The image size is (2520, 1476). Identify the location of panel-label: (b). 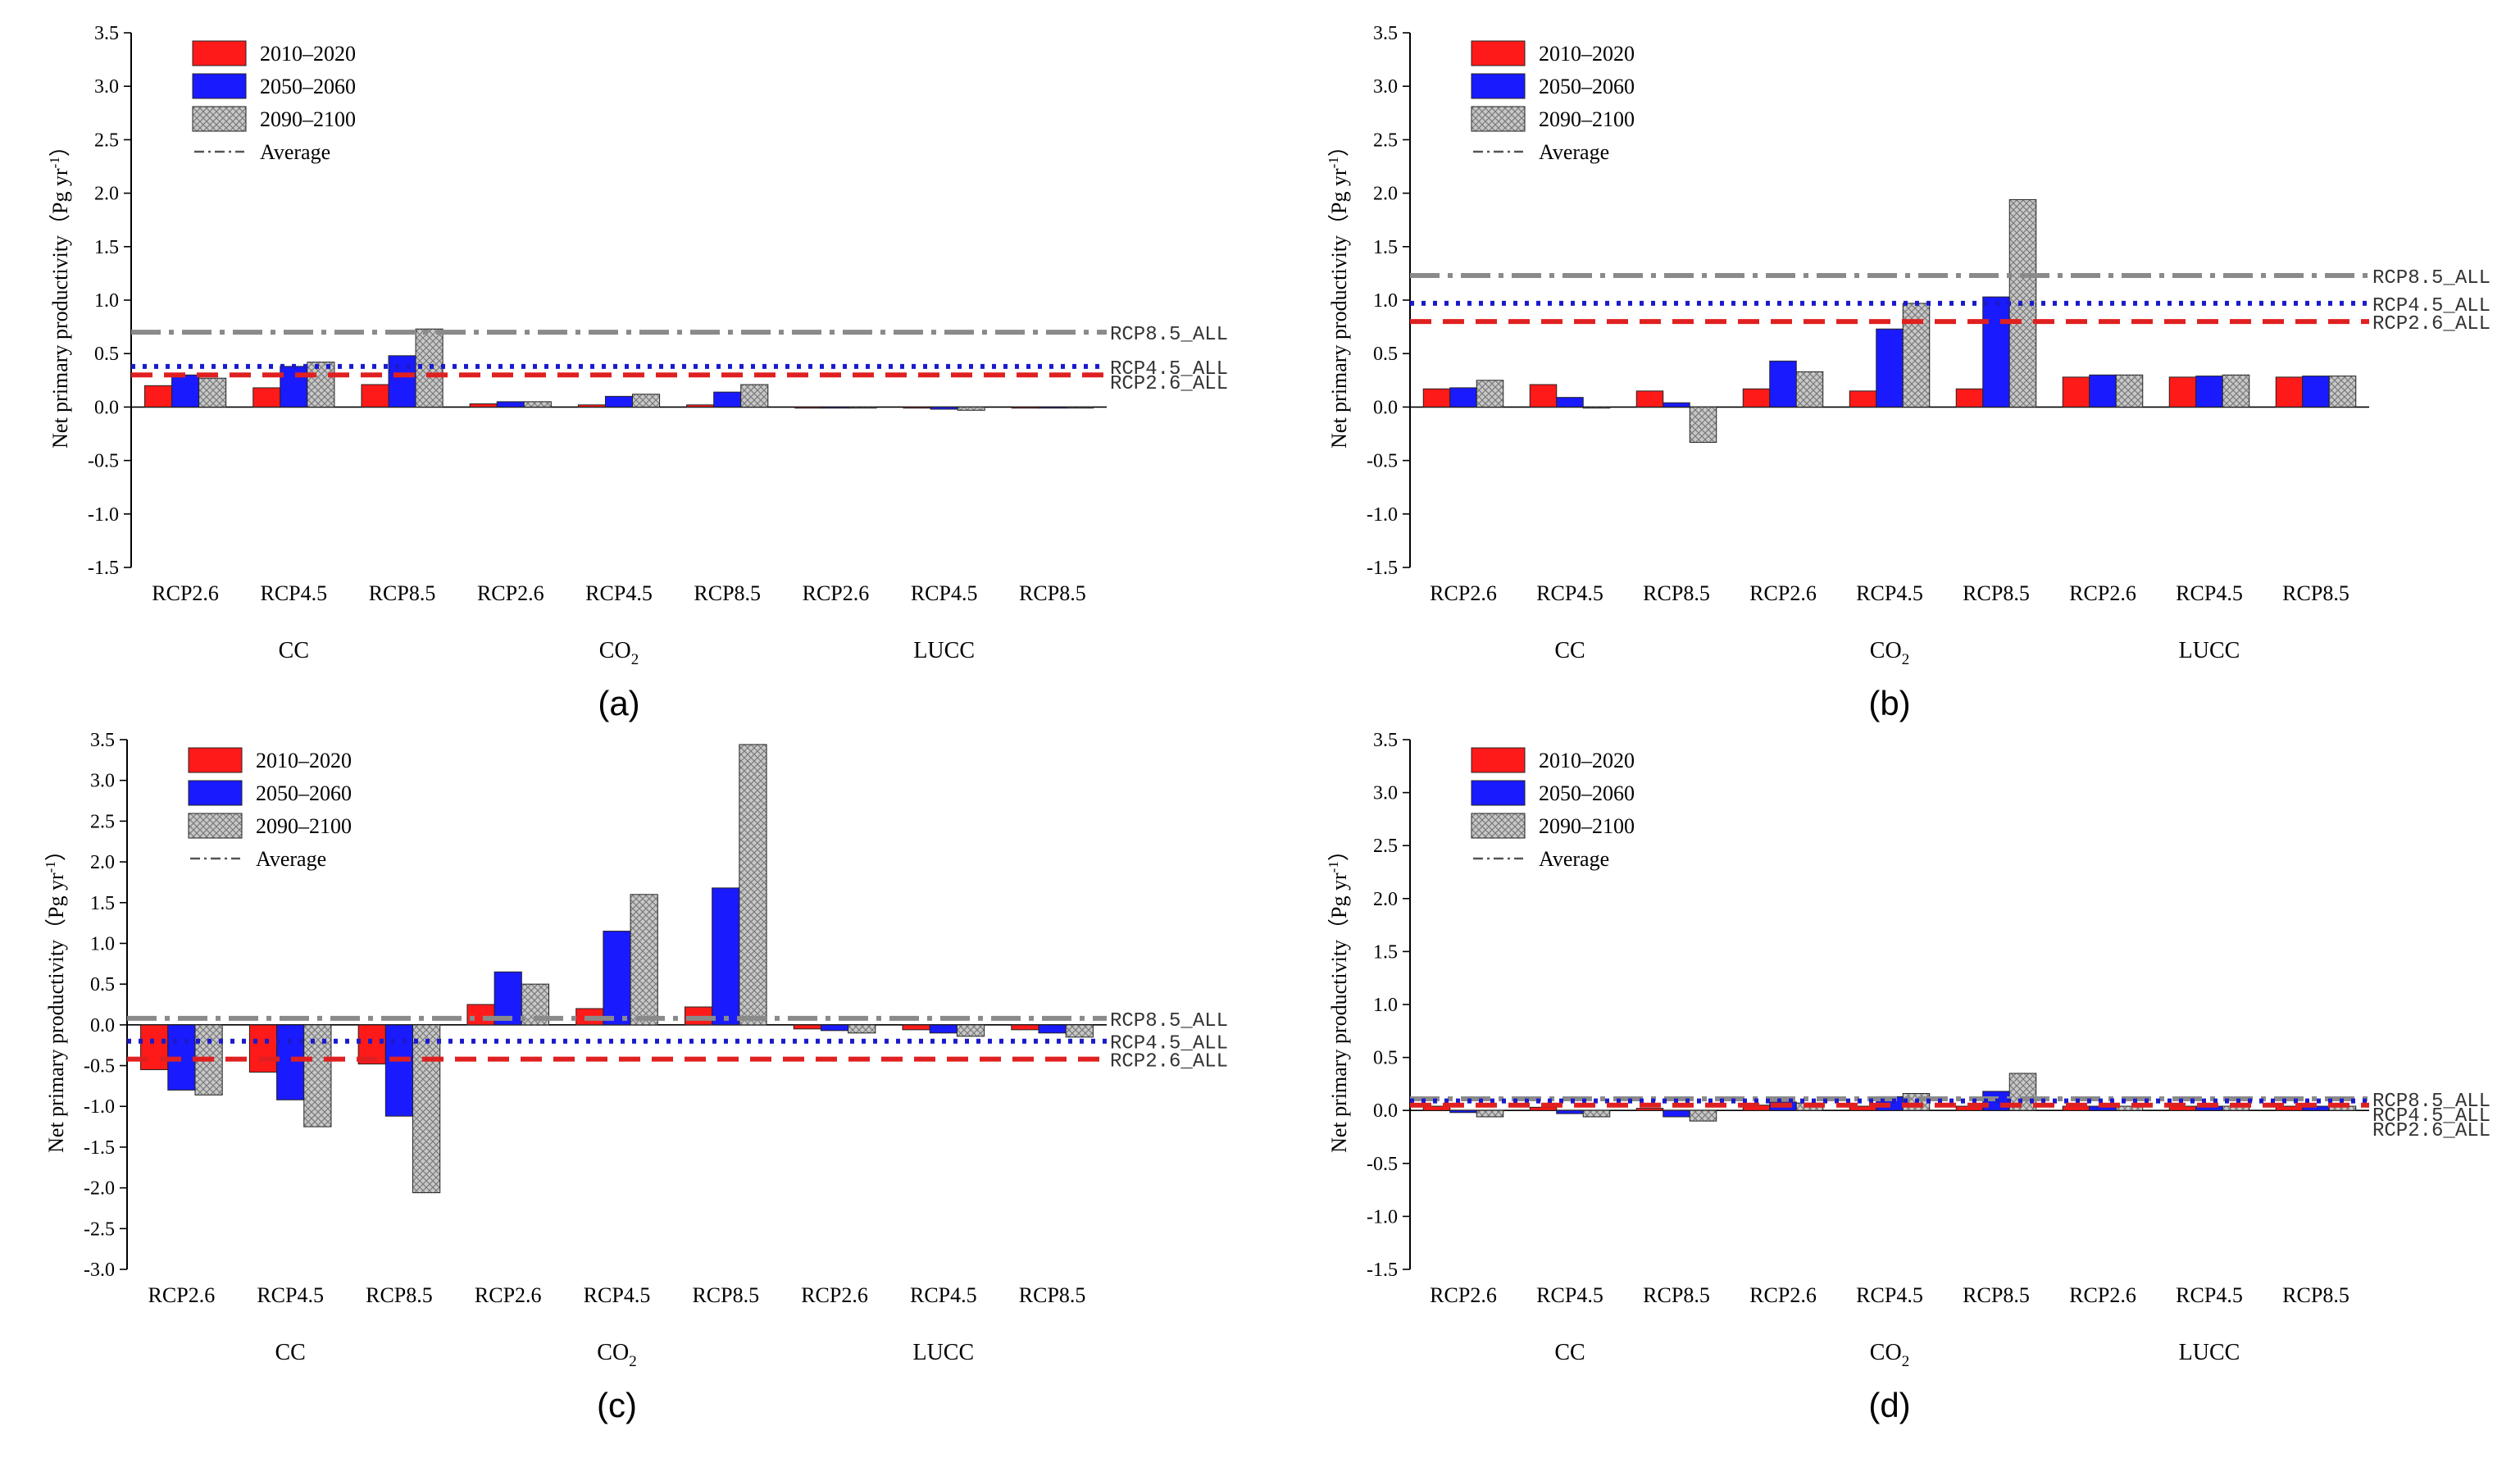
(1889, 703).